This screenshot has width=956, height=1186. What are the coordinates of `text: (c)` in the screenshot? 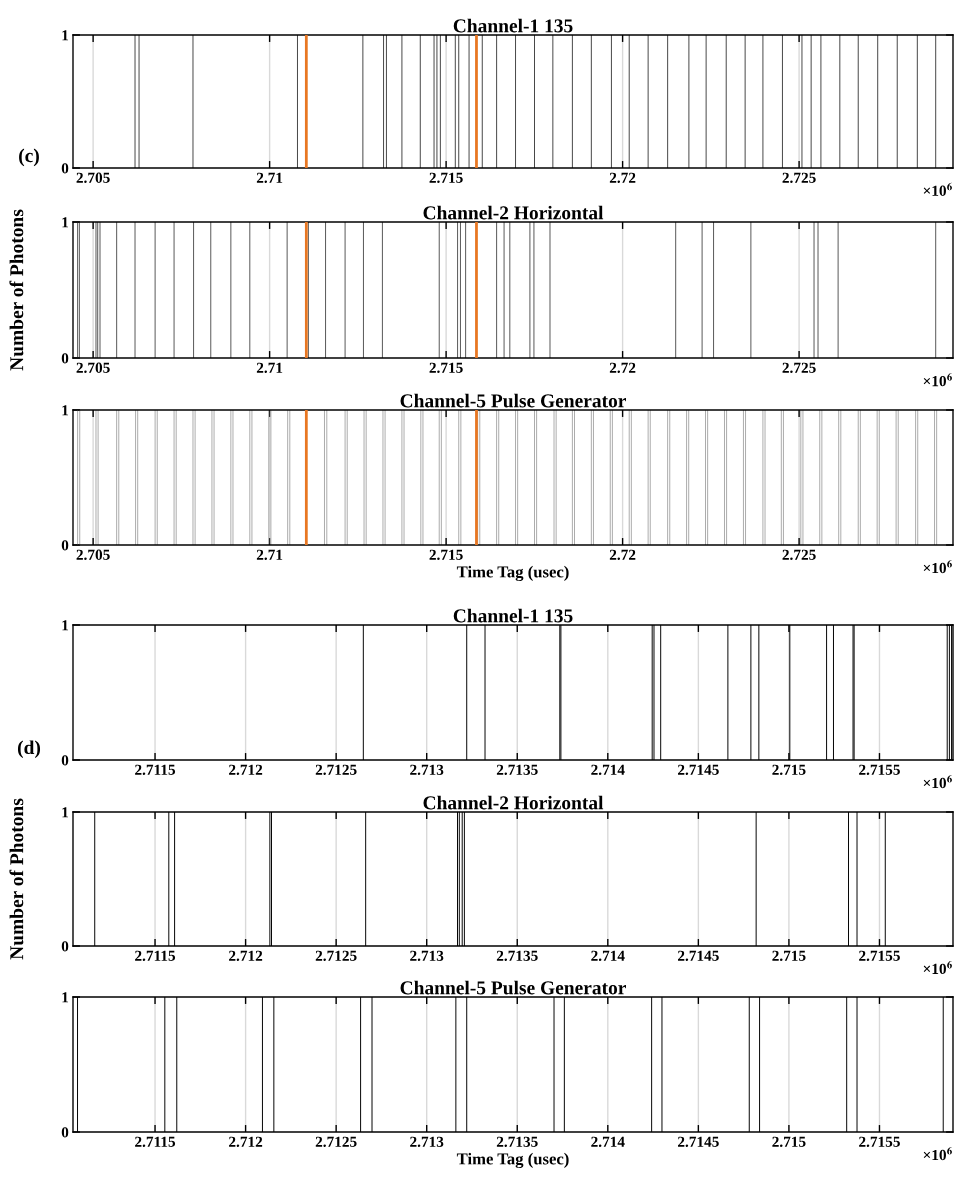 It's located at (29, 157).